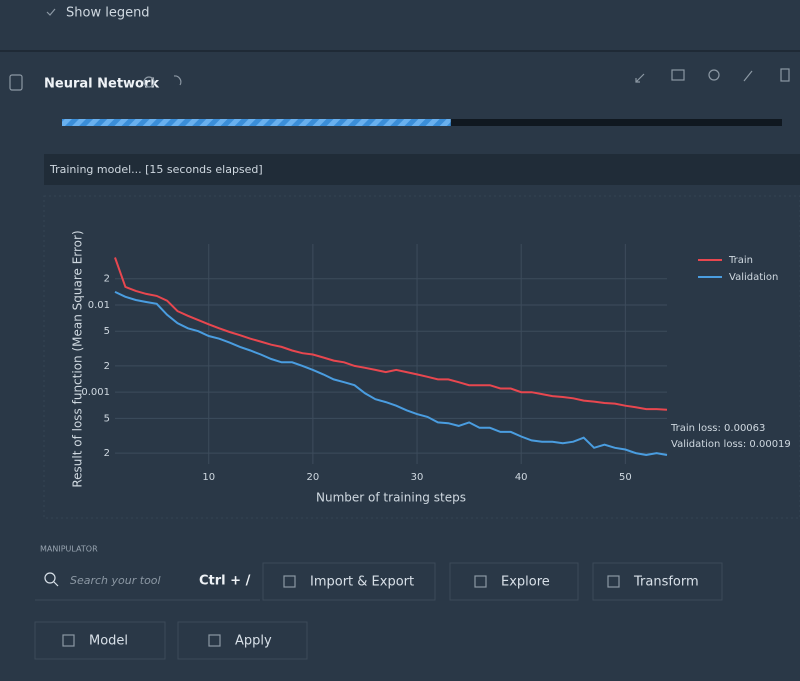 Image resolution: width=800 pixels, height=681 pixels. I want to click on legend-label: Validation, so click(753, 277).